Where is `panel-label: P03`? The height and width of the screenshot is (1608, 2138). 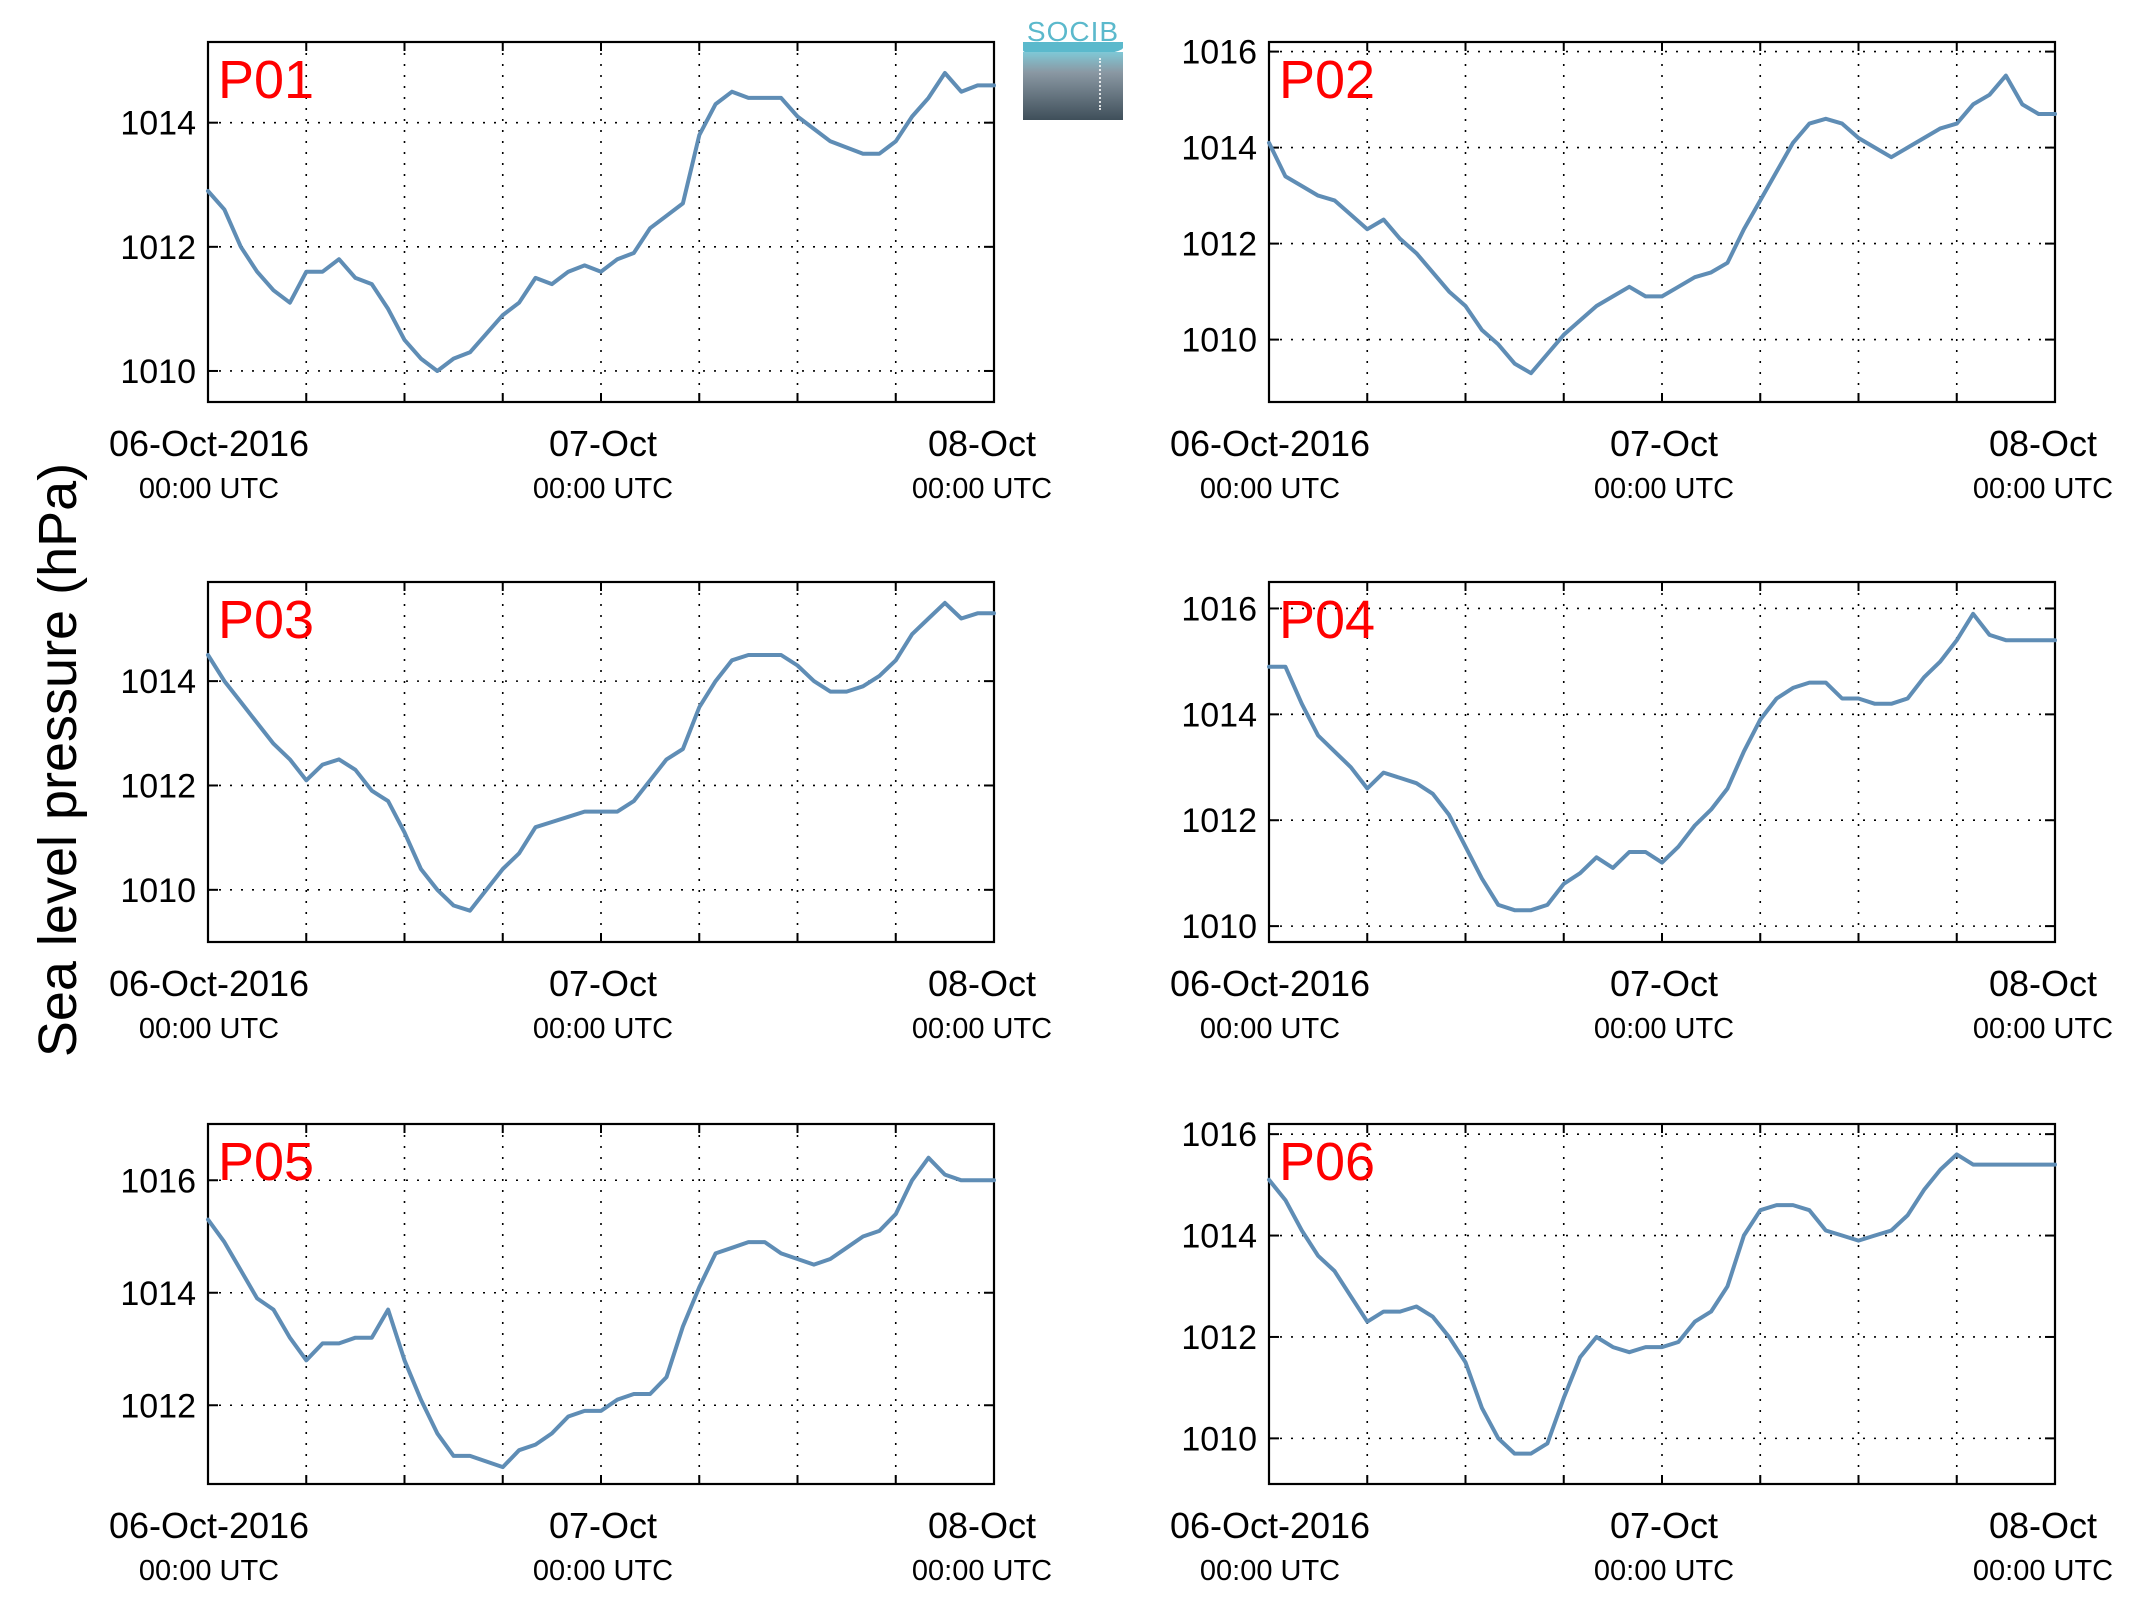
panel-label: P03 is located at coordinates (266, 620).